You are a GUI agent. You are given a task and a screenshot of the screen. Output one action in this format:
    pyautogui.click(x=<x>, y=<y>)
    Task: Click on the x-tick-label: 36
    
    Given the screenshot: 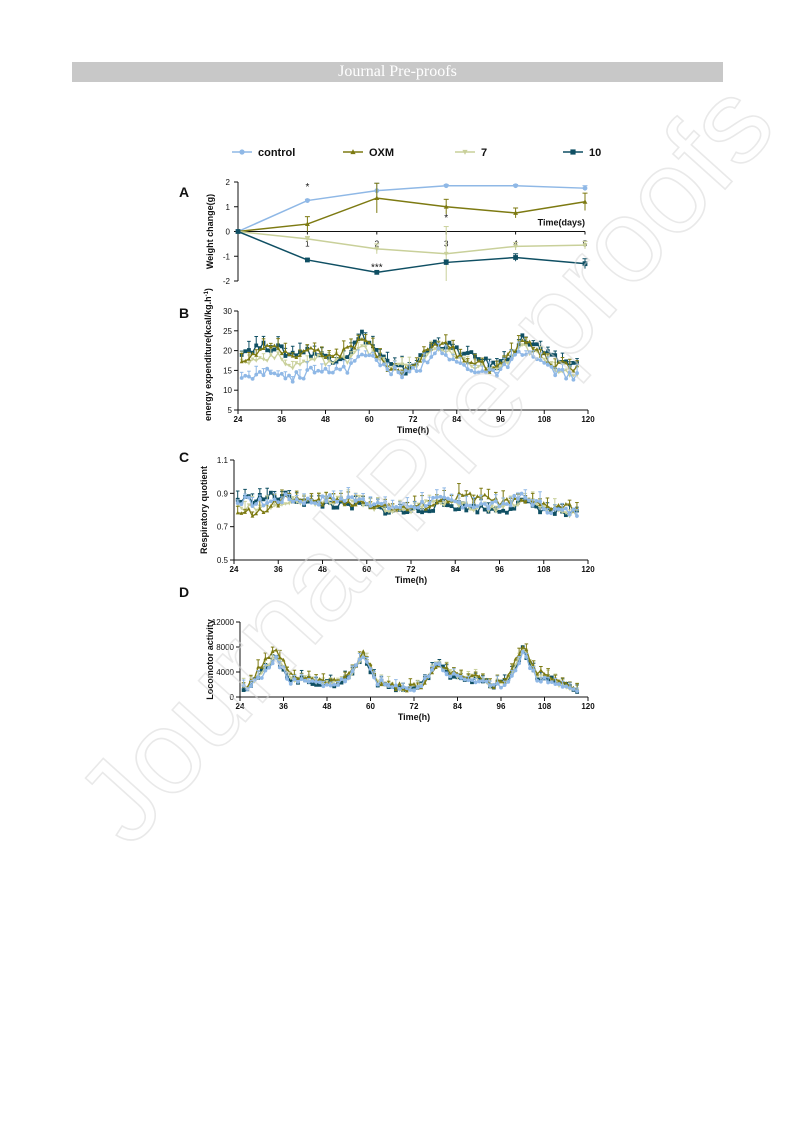 What is the action you would take?
    pyautogui.click(x=283, y=706)
    